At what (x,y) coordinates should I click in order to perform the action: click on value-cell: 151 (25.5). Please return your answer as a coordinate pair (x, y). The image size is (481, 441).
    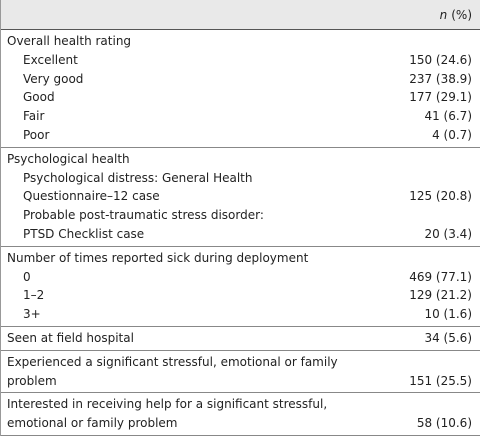
    Looking at the image, I should click on (440, 380).